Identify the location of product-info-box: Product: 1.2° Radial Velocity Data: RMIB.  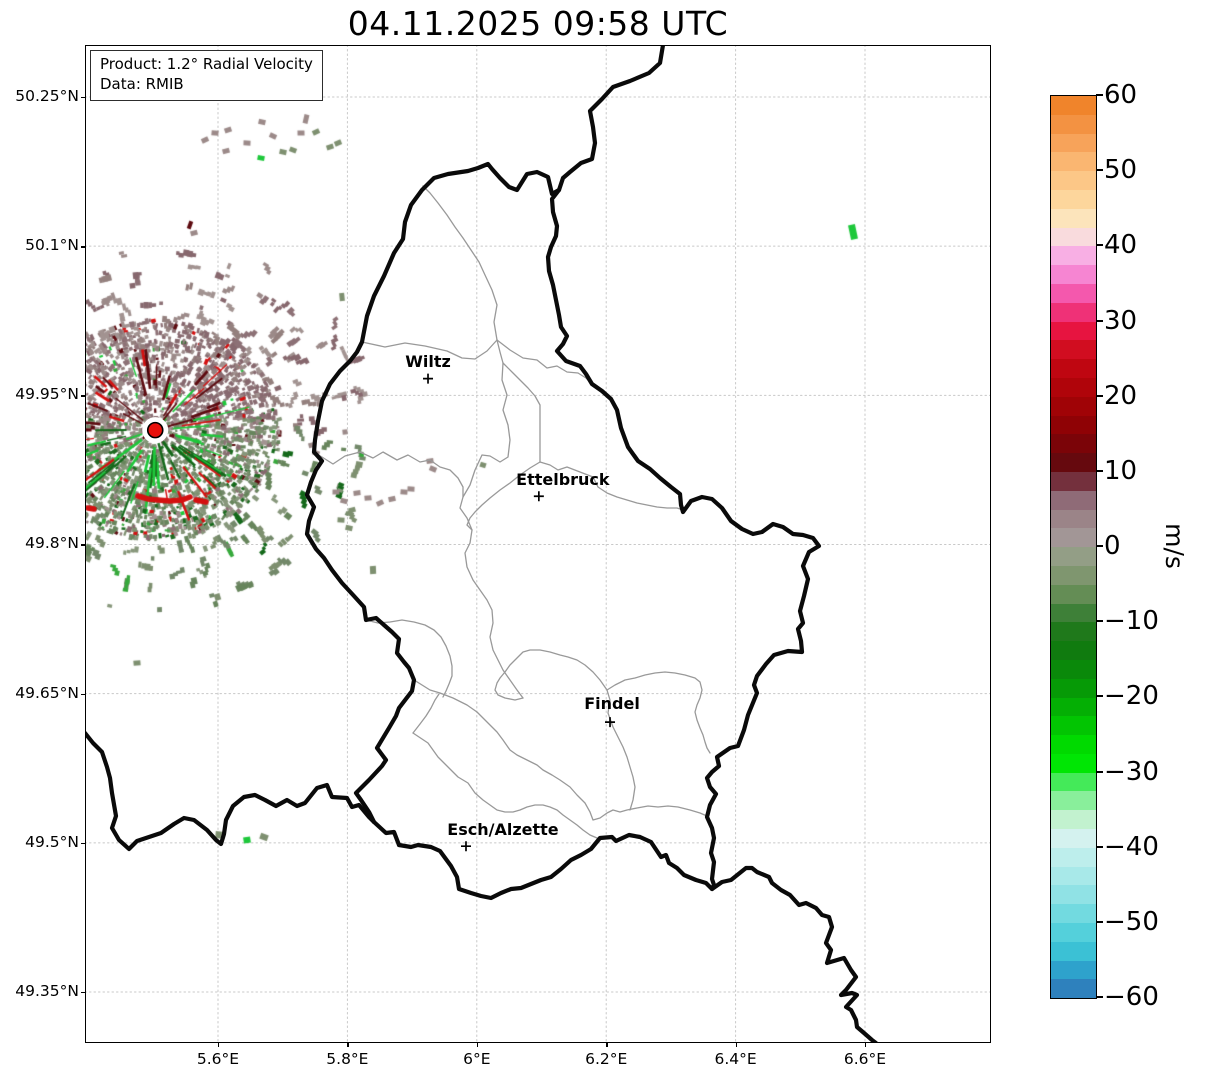
(206, 75).